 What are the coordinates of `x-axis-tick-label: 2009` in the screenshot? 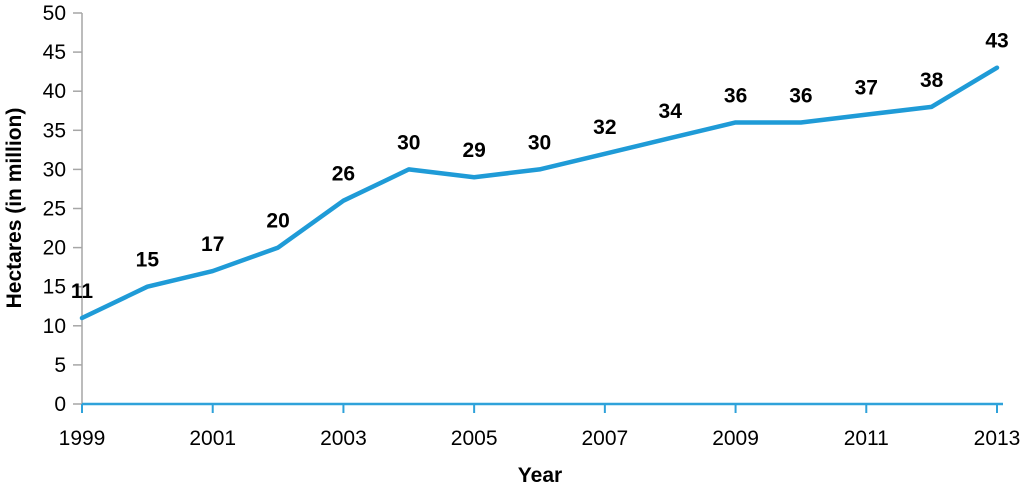 It's located at (735, 438).